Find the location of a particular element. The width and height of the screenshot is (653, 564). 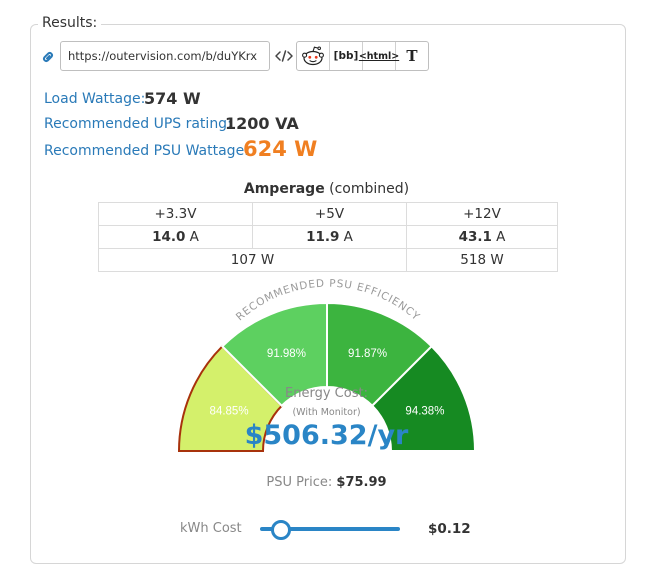

rail-watts-row: 107 W 518 W is located at coordinates (328, 260).